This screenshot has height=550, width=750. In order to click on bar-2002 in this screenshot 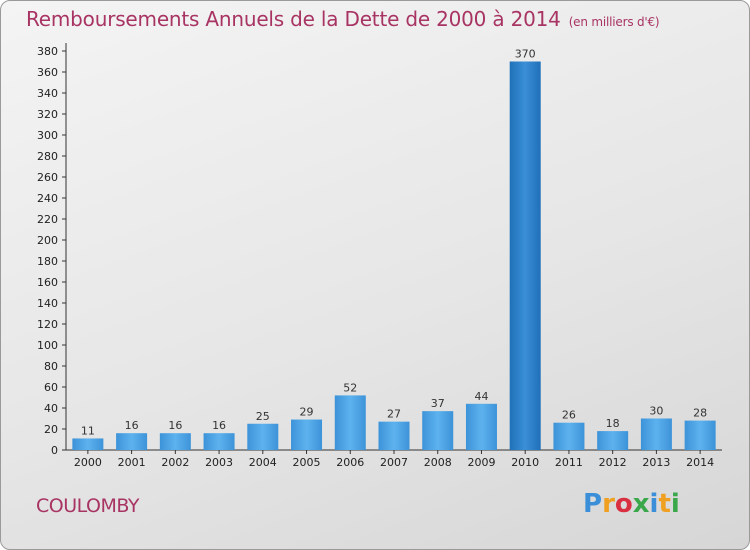, I will do `click(175, 441)`.